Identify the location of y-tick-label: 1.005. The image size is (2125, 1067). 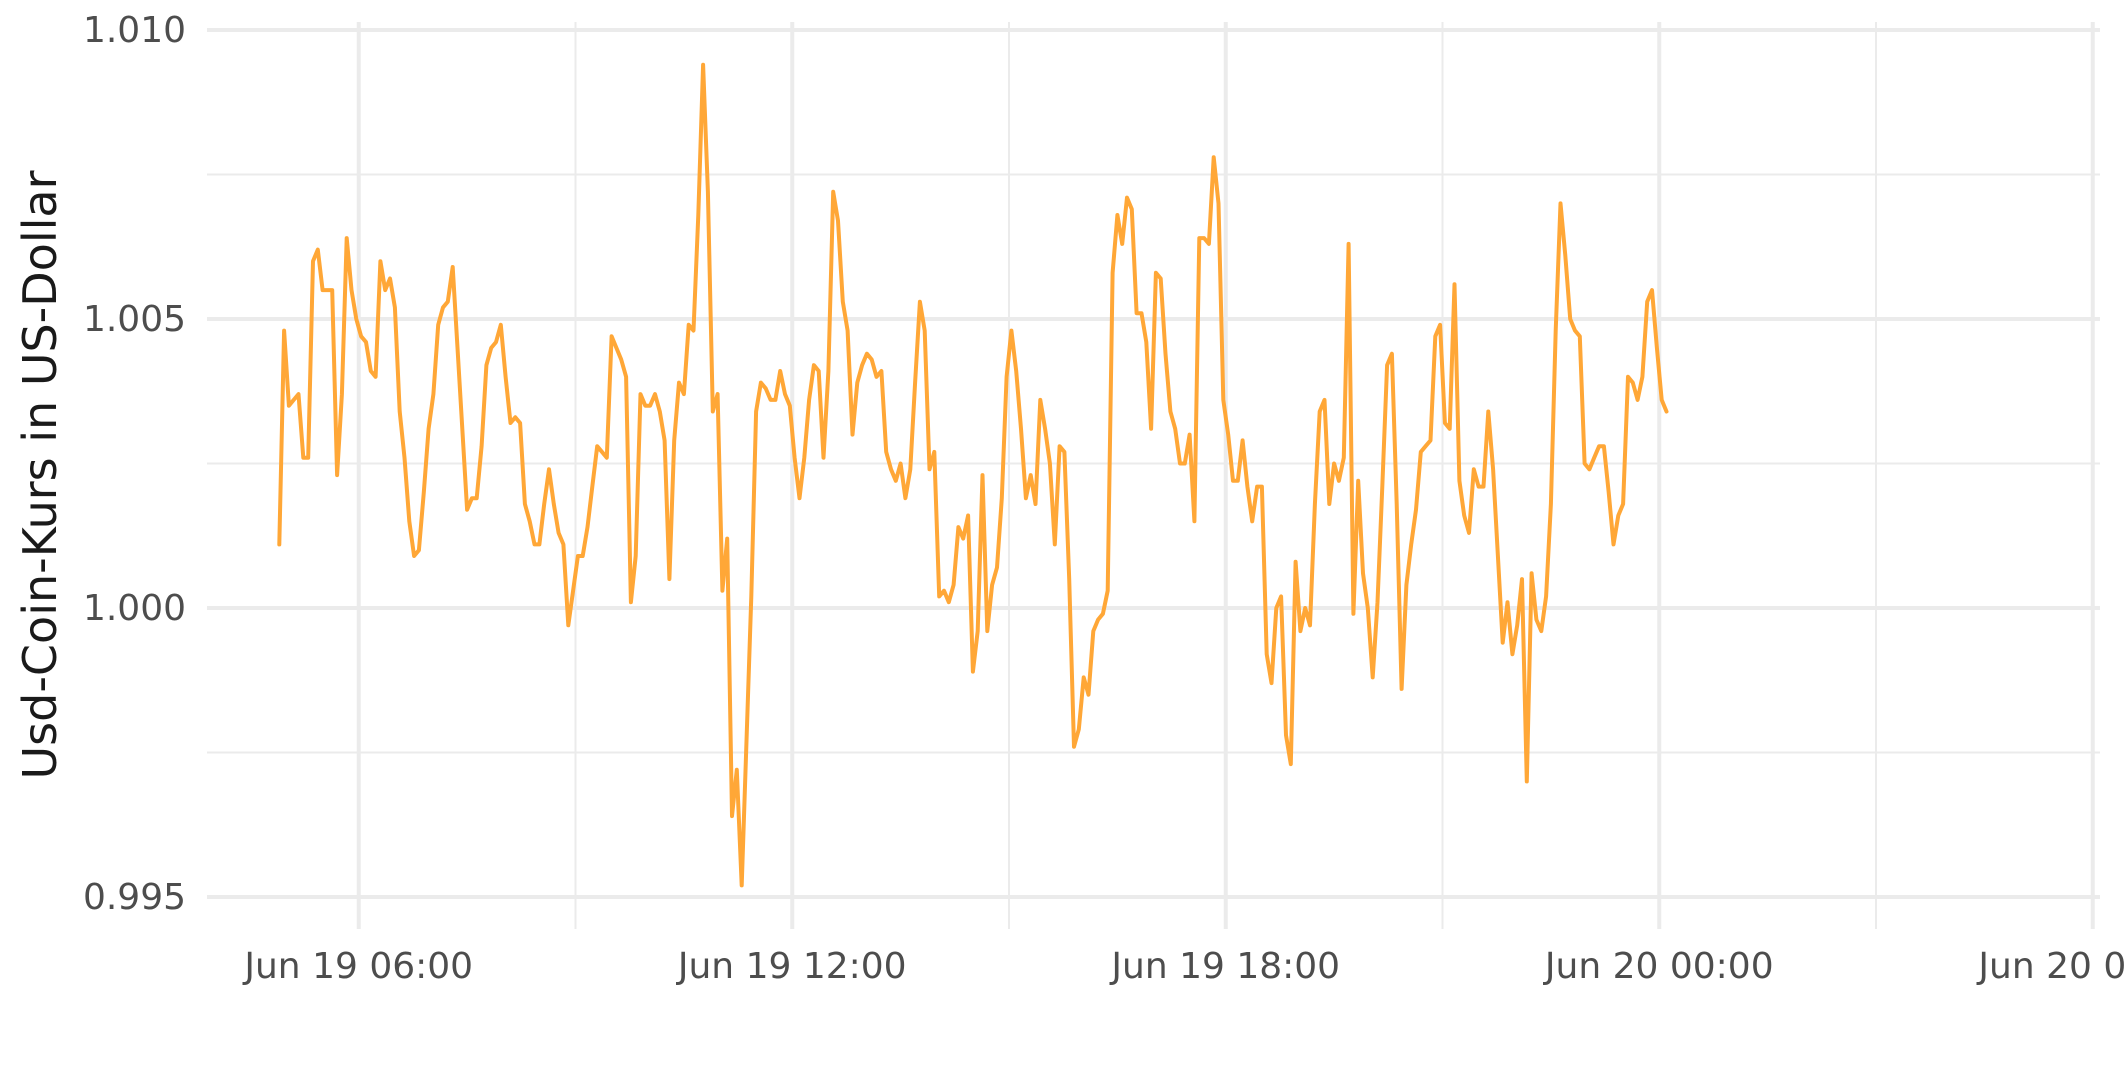
(134, 319).